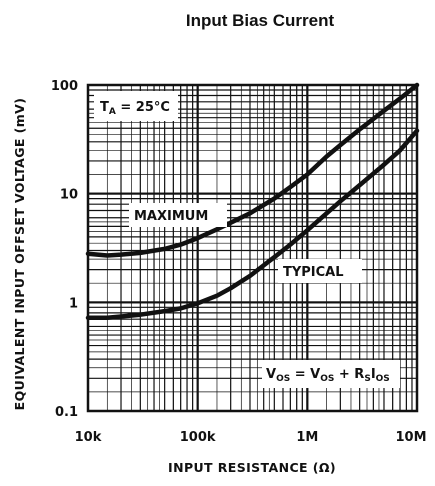 Image resolution: width=435 pixels, height=486 pixels. Describe the element at coordinates (73, 303) in the screenshot. I see `y-tick-label: 1` at that location.